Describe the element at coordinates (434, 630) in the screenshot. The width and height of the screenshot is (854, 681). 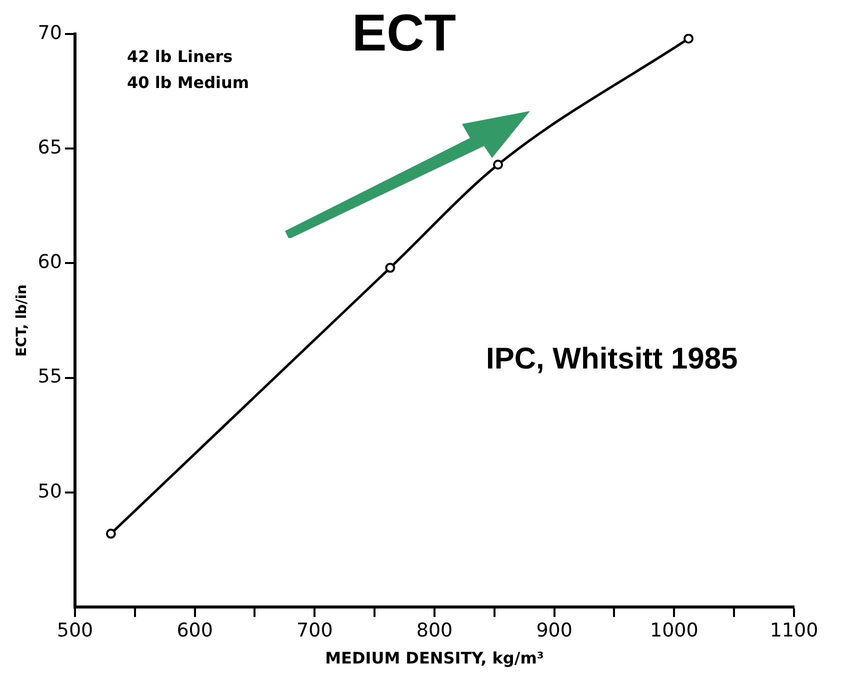
I see `x-tick-label: 800` at that location.